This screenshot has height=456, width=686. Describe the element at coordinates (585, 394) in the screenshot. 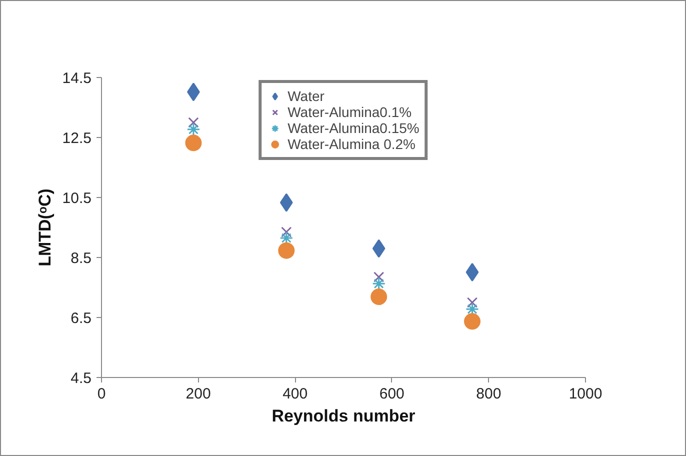

I see `x-tick-label: 1000` at that location.